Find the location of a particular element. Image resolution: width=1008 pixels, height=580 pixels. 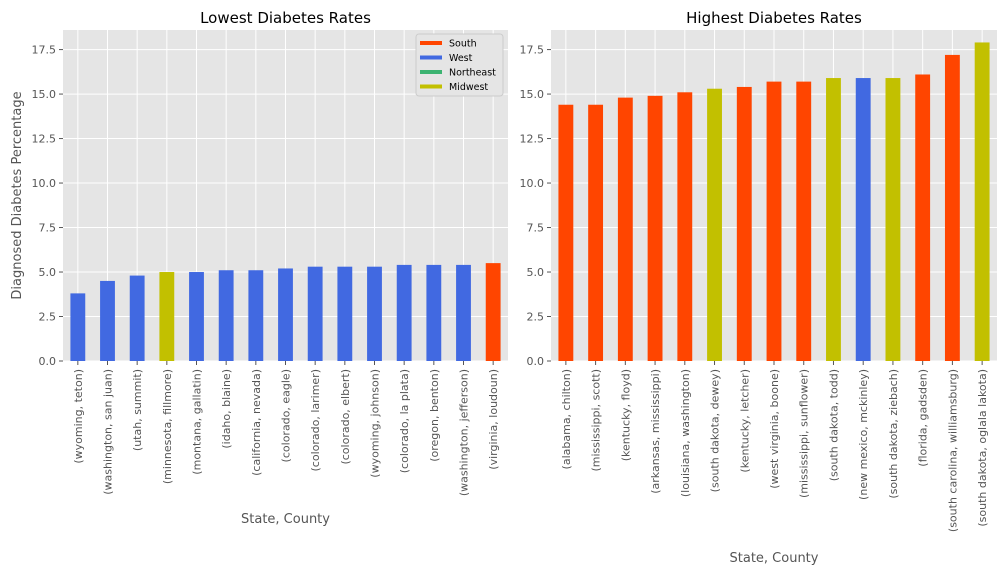

x-tick-label: (virginia, loudoun) is located at coordinates (493, 419).